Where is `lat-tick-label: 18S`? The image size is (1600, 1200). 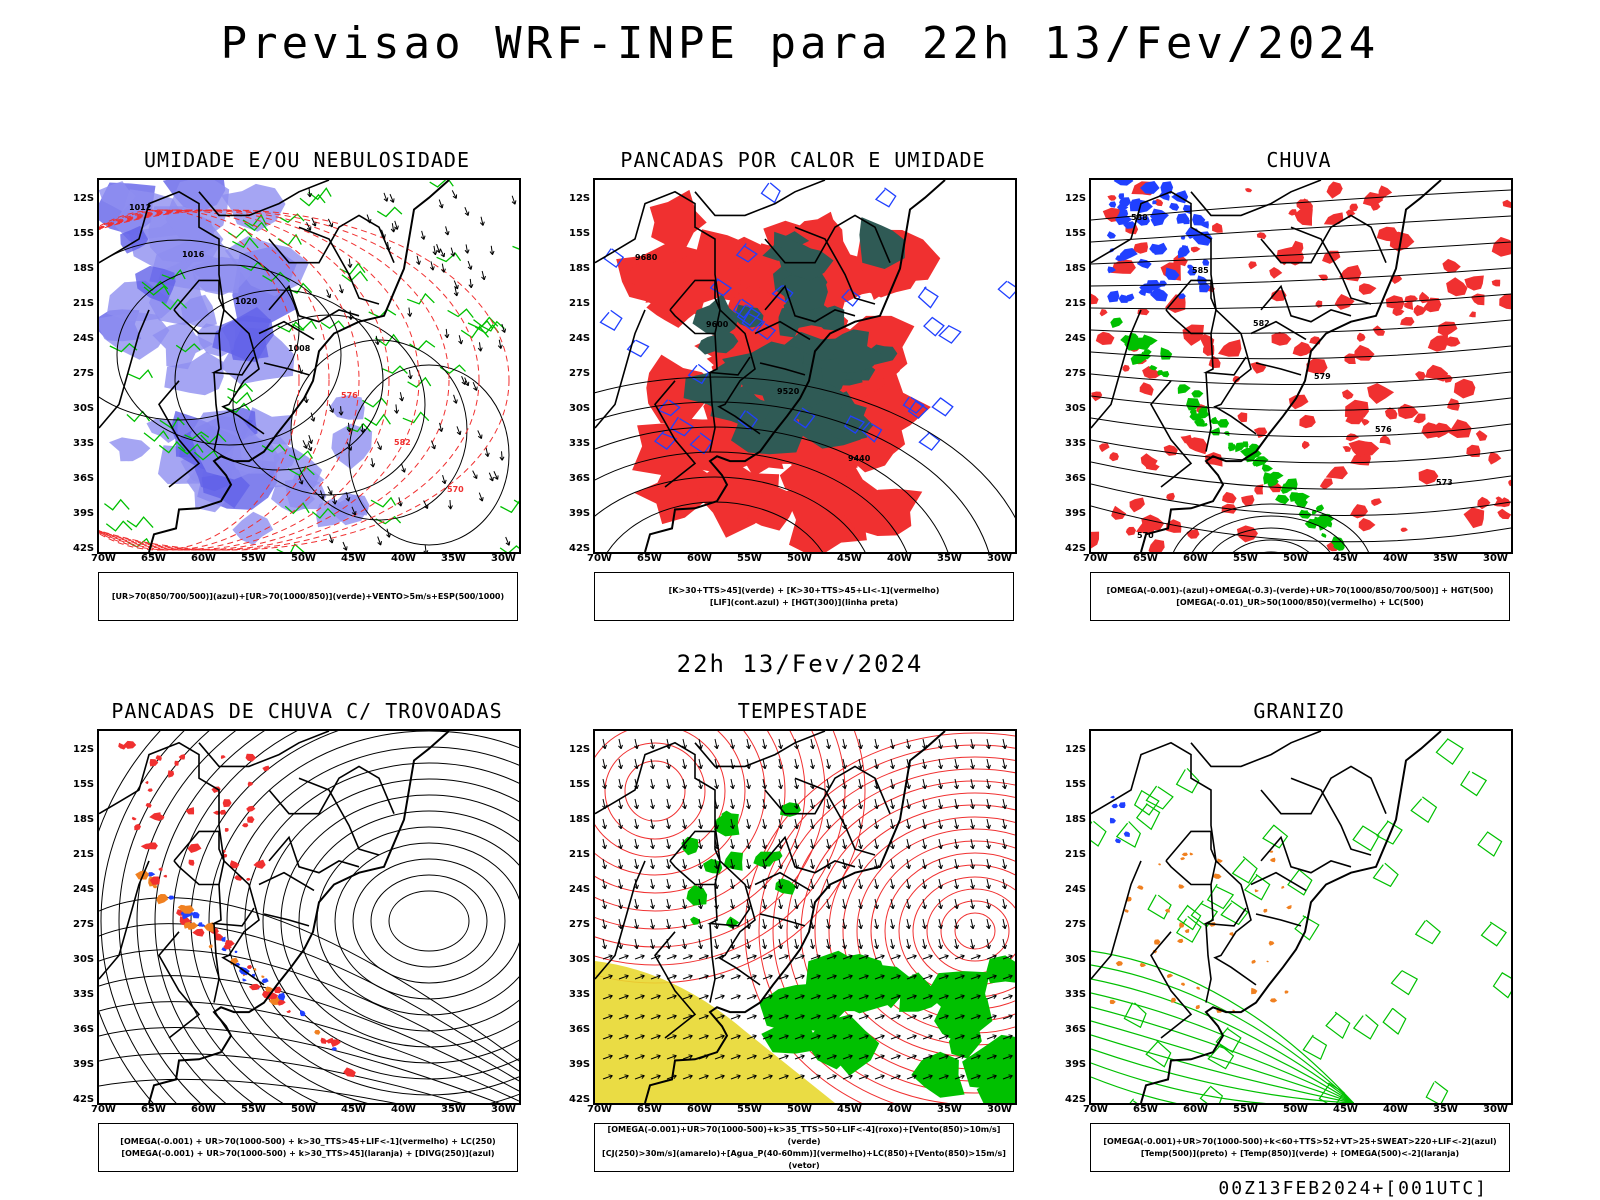
lat-tick-label: 18S is located at coordinates (580, 268).